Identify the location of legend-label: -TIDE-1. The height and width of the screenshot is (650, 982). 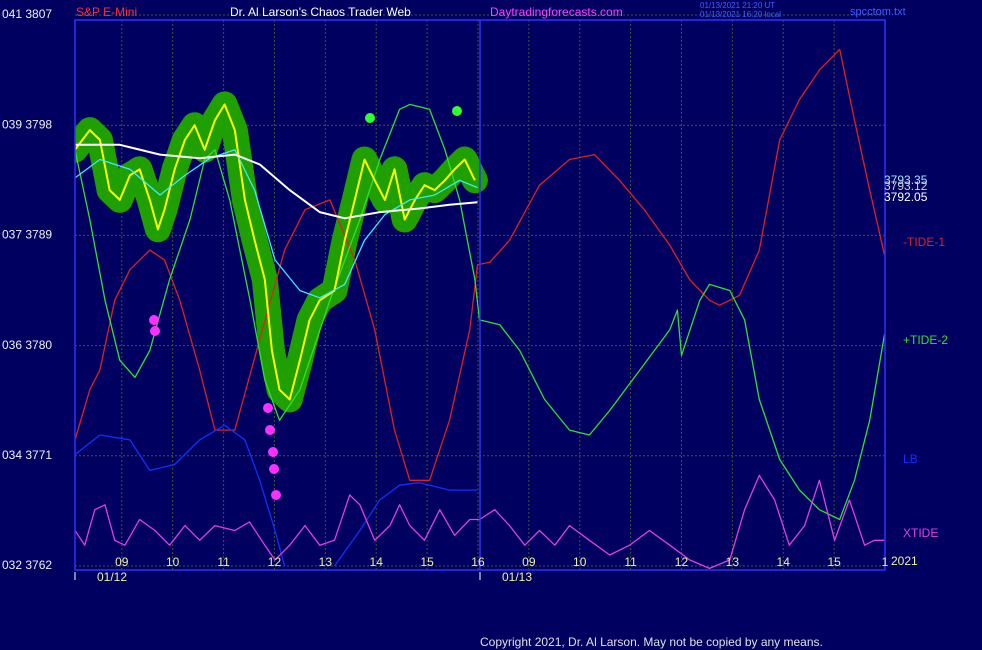
(924, 242).